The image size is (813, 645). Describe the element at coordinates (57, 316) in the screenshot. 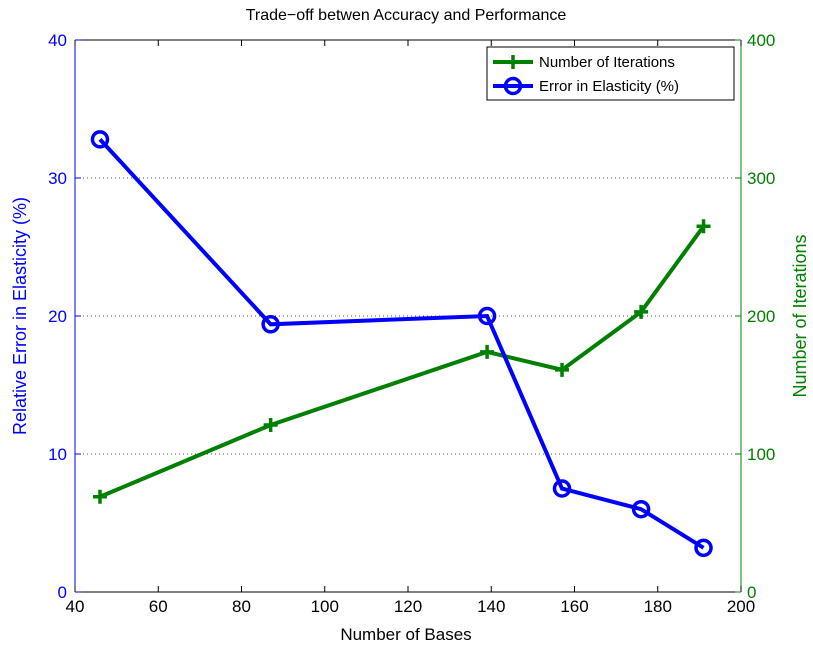

I see `left-y-tick-label: 20` at that location.